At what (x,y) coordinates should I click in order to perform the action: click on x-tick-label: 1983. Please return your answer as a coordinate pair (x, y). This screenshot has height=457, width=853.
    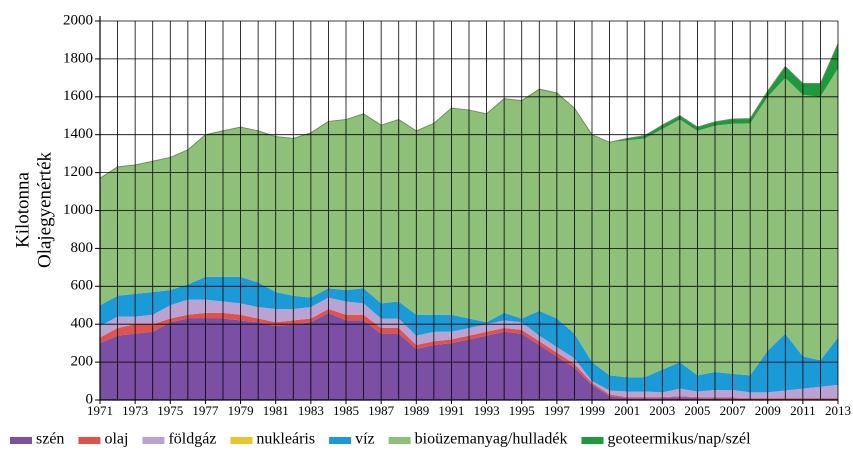
    Looking at the image, I should click on (311, 410).